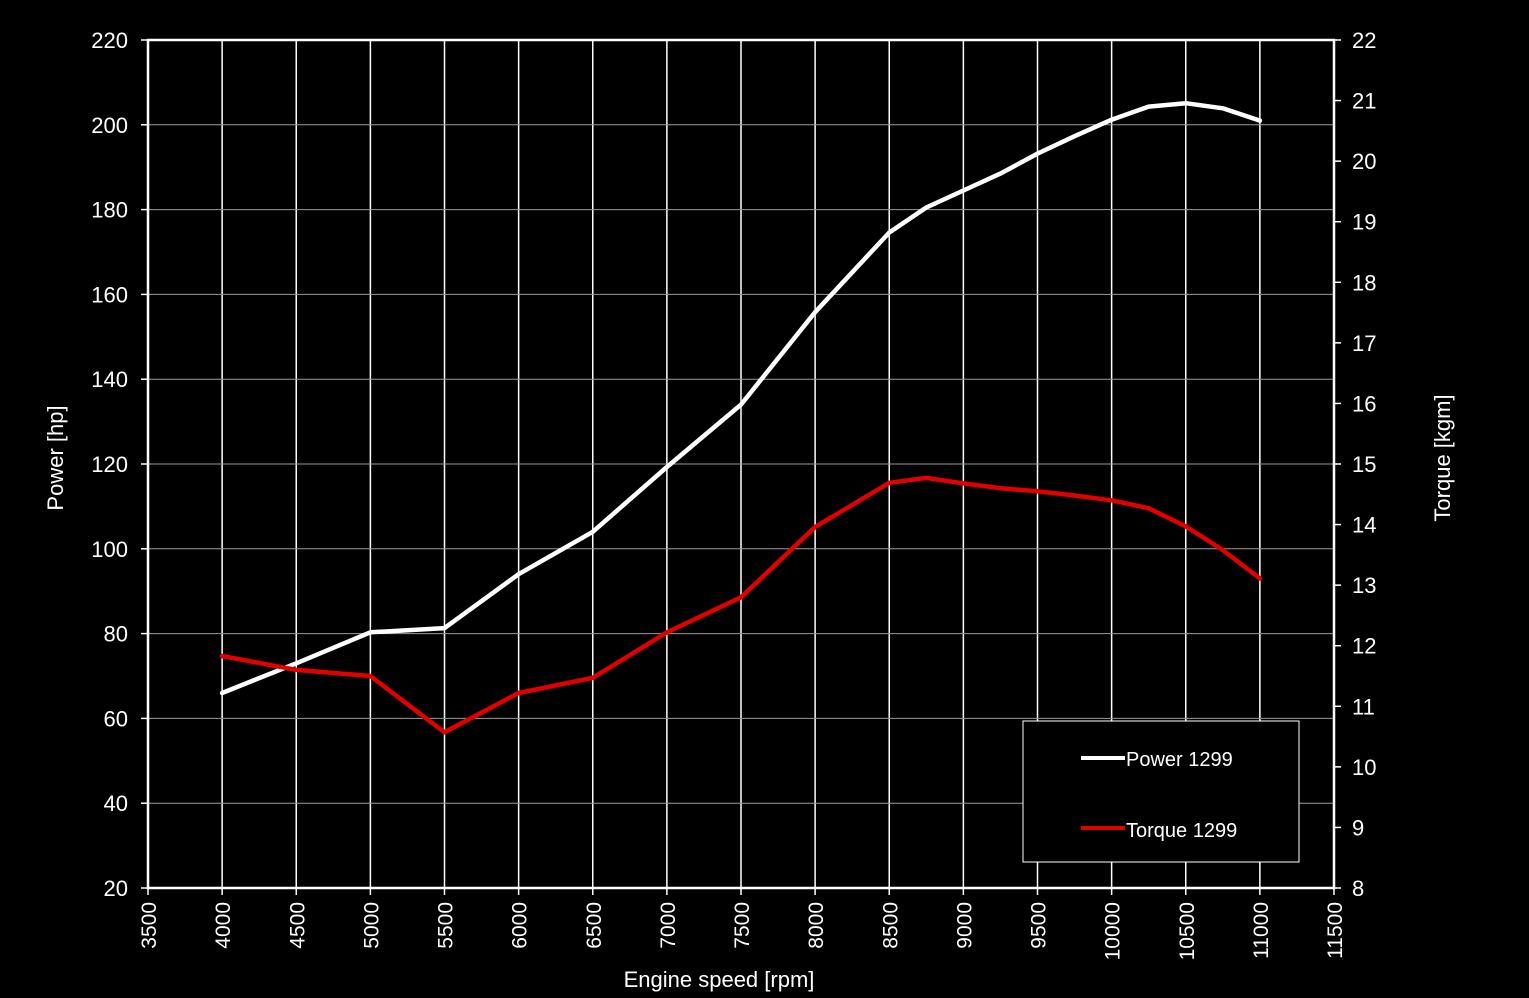 This screenshot has width=1529, height=998. I want to click on y-right-tick-label: 11, so click(1363, 706).